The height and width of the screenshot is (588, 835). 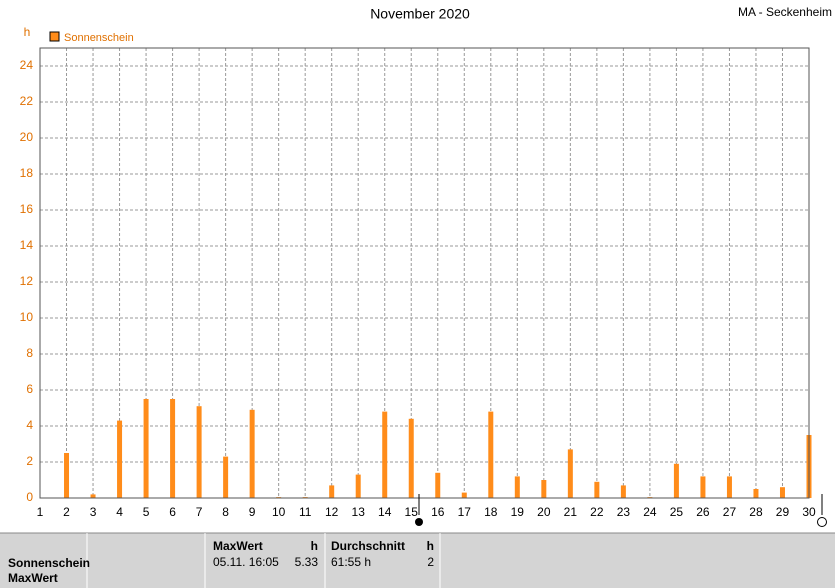 I want to click on x-tick-label: 6, so click(x=172, y=512).